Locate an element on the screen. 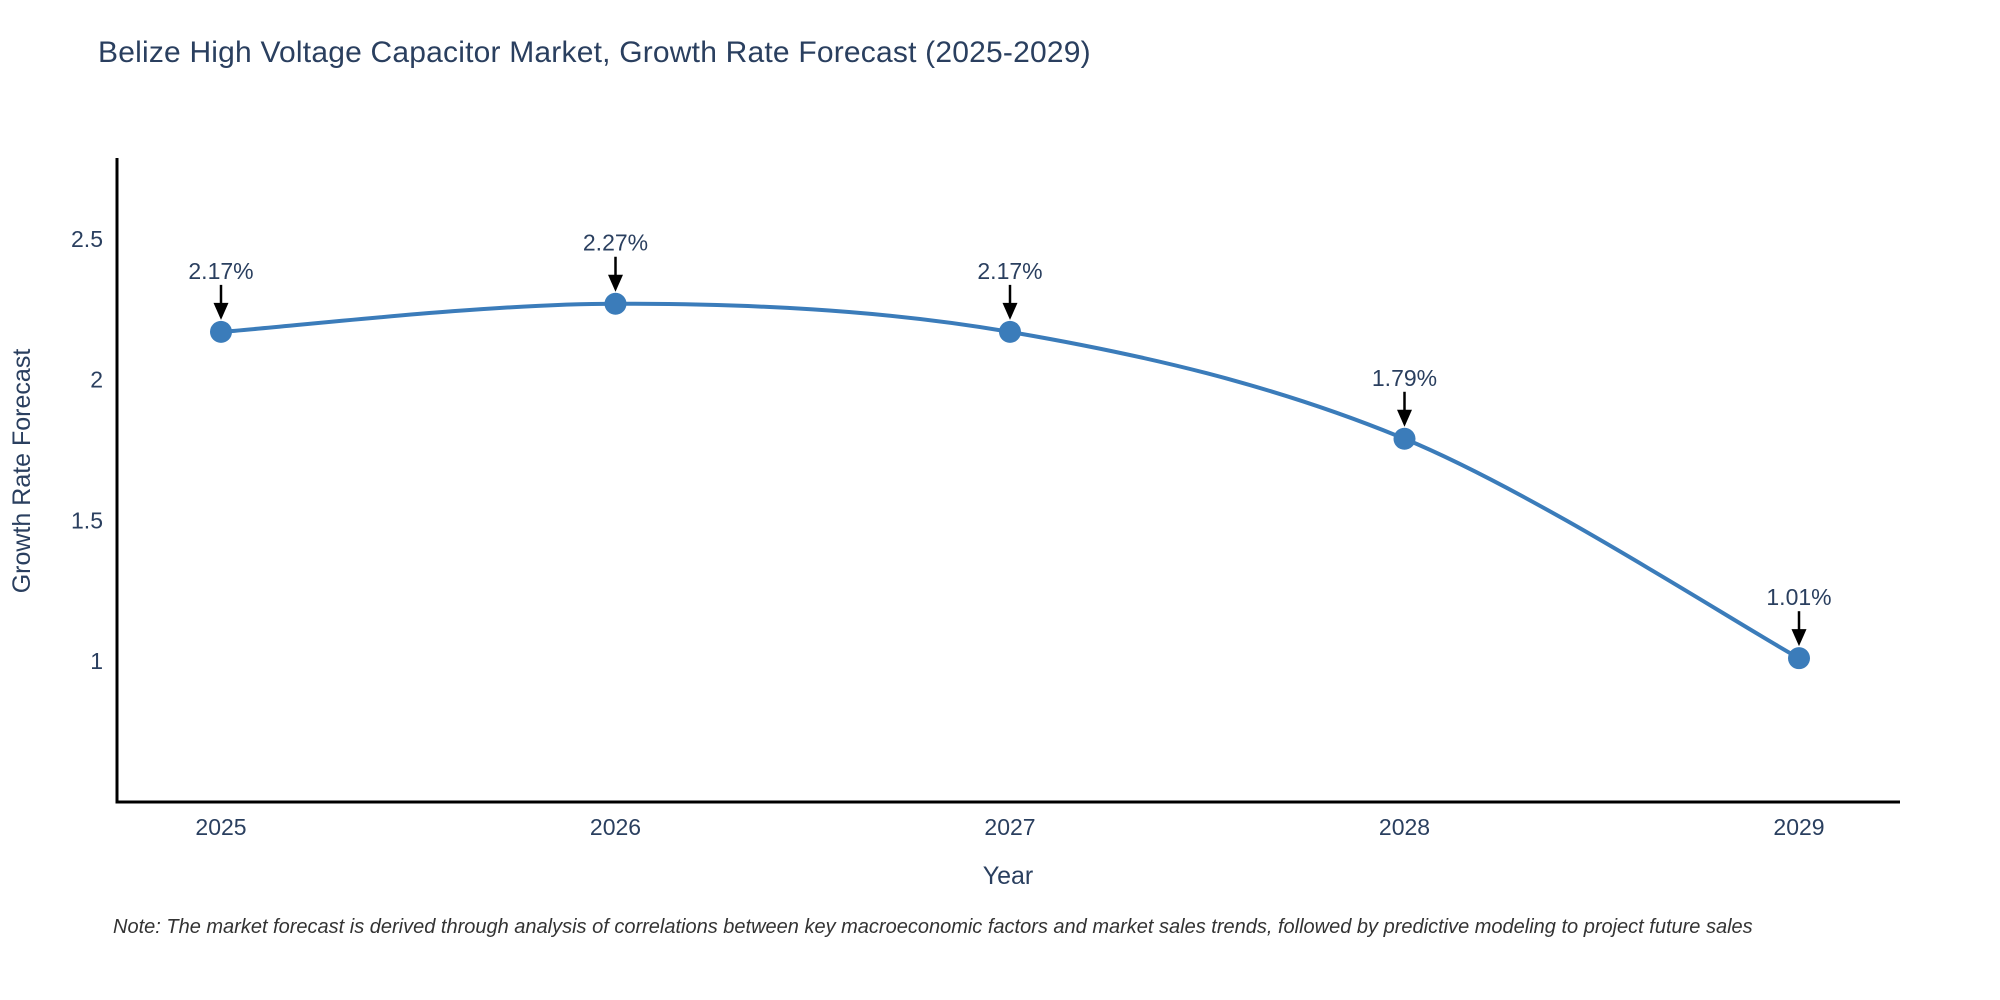 This screenshot has width=2000, height=1000. x-tick-label: 2025 is located at coordinates (220, 827).